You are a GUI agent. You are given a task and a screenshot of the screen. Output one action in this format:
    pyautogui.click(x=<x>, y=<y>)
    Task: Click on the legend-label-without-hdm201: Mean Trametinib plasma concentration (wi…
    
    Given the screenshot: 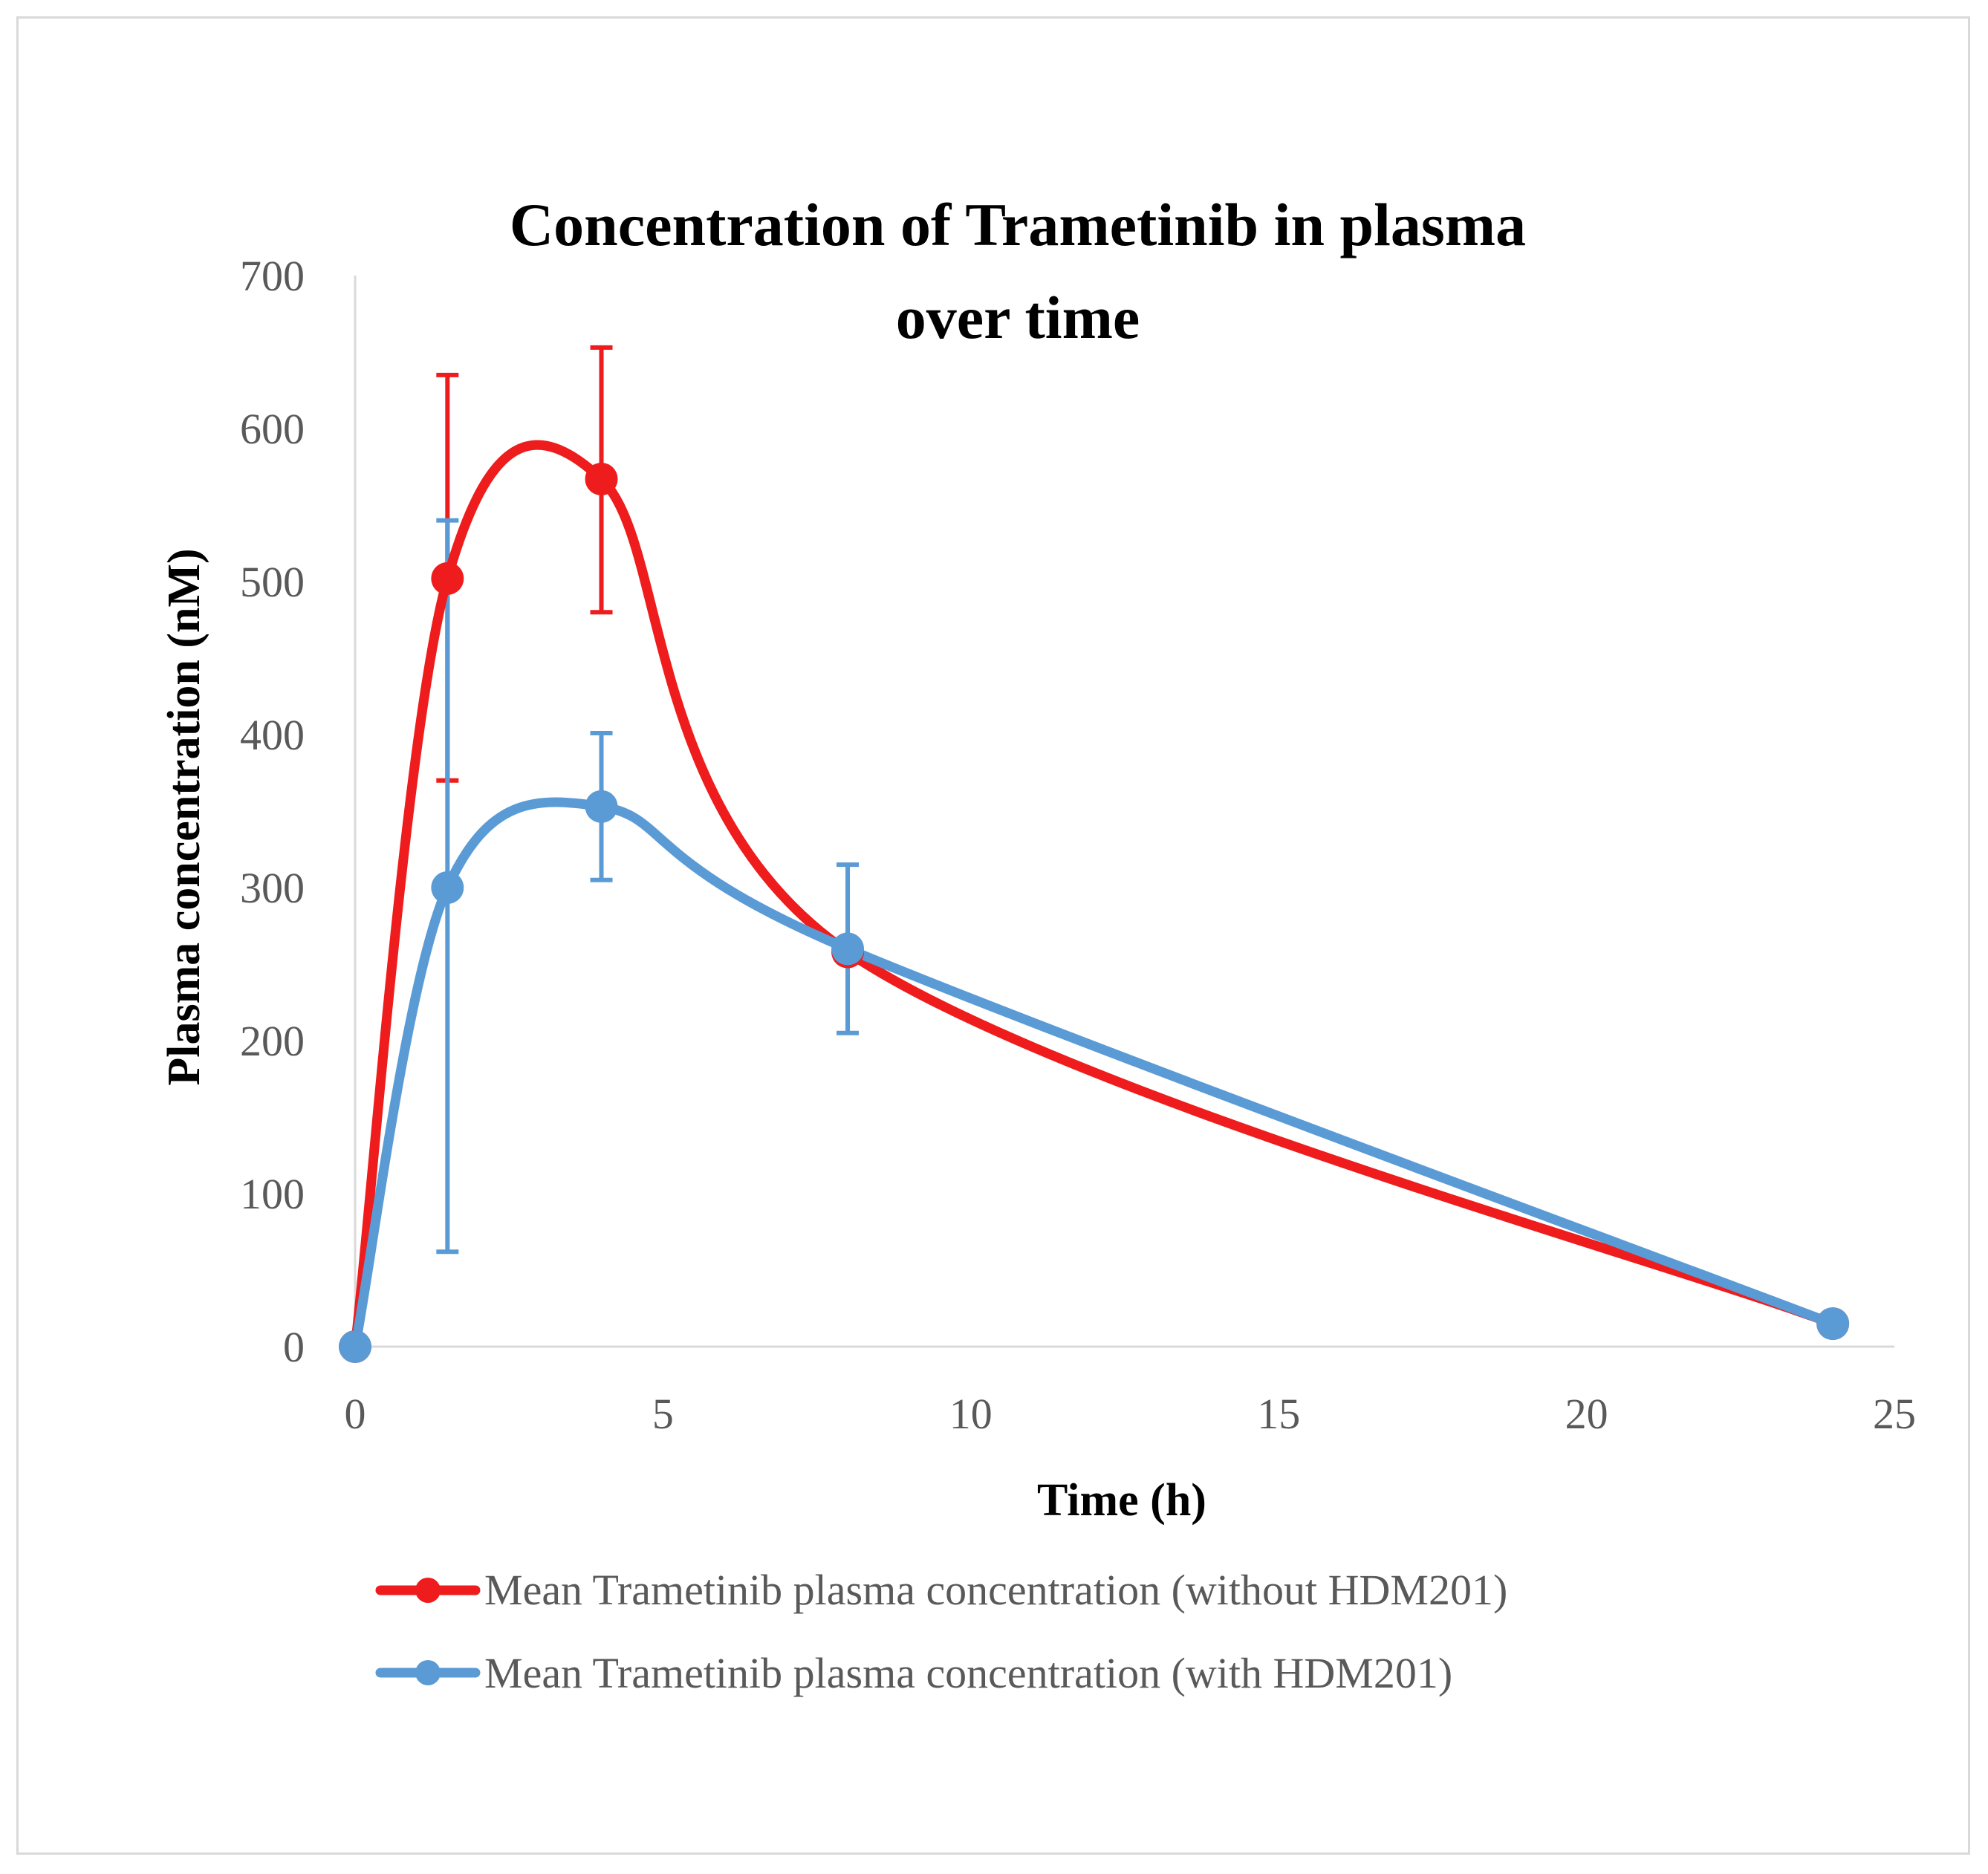 What is the action you would take?
    pyautogui.click(x=995, y=1590)
    